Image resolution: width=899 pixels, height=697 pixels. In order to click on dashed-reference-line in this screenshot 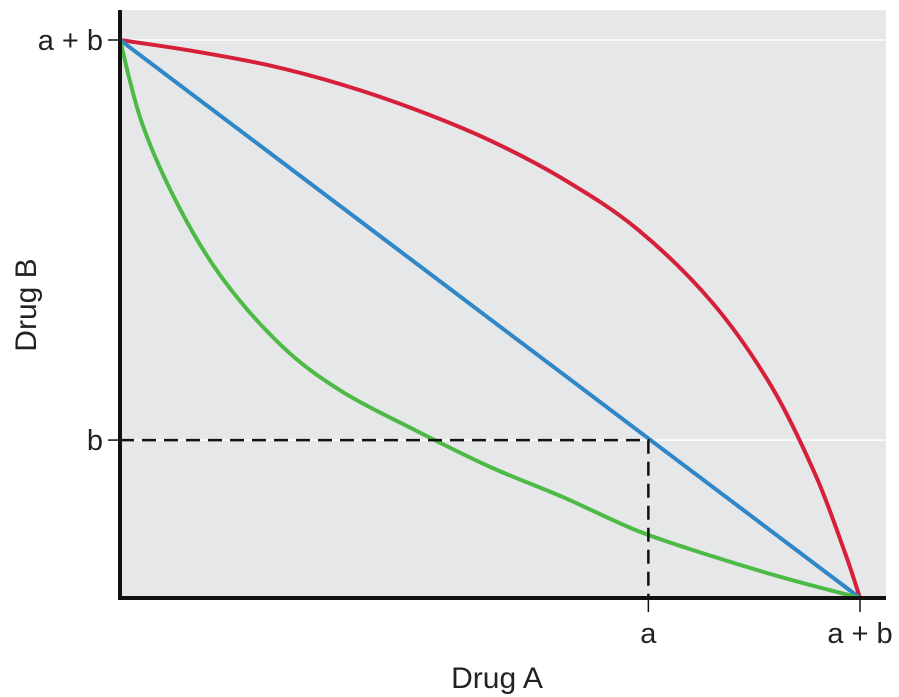, I will do `click(385, 518)`.